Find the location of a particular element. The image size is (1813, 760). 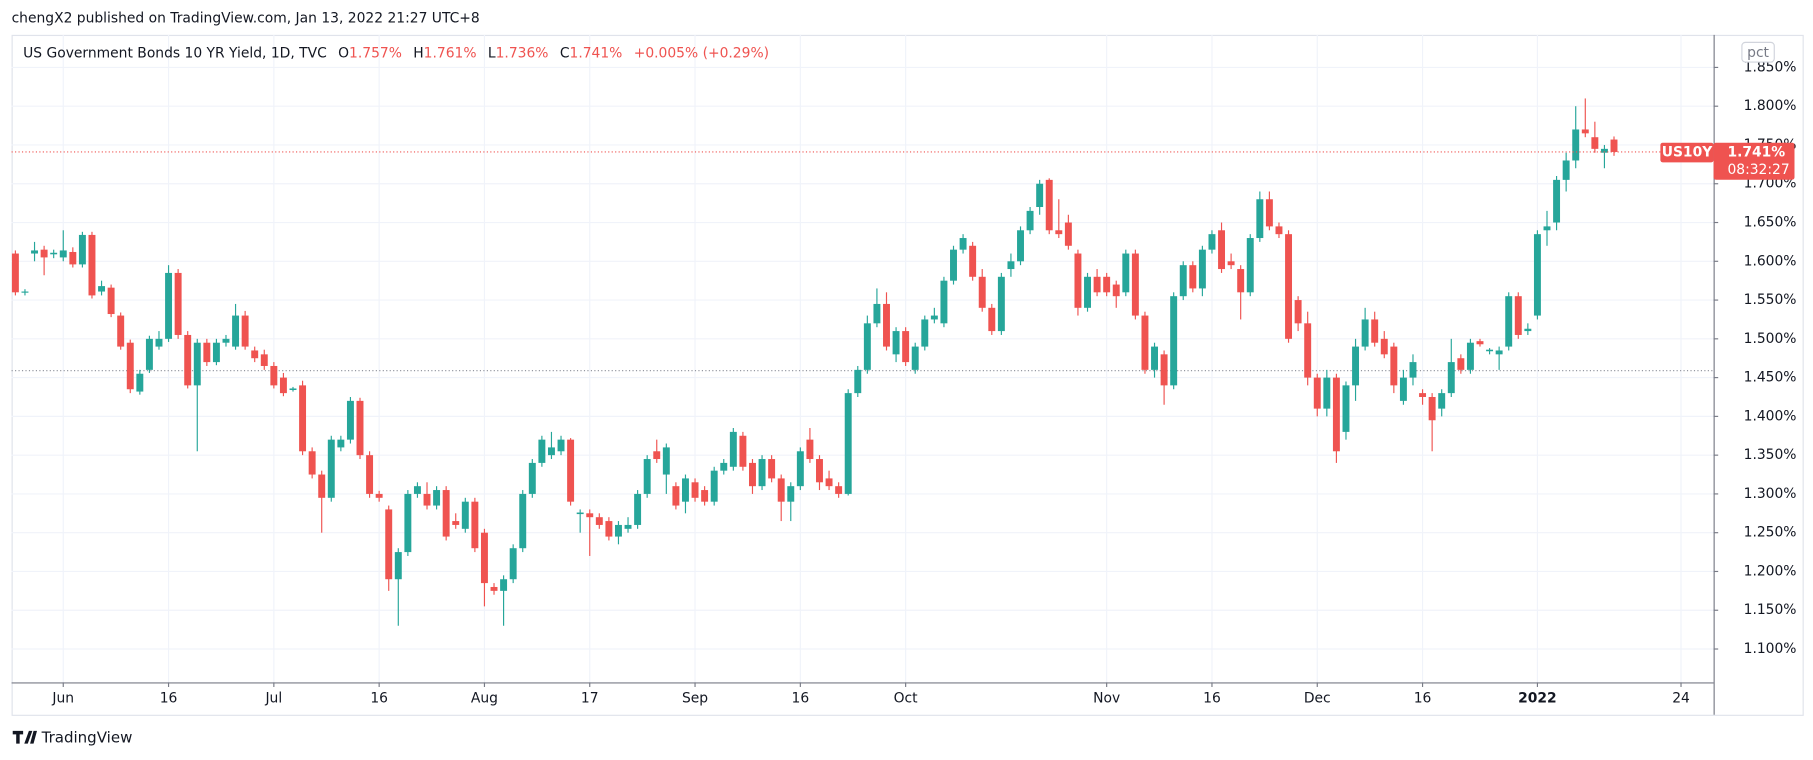

price-box is located at coordinates (1754, 161).